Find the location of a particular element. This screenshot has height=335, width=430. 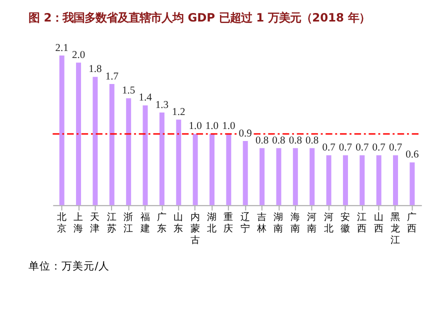

x-tick-label: 安徽 is located at coordinates (345, 223).